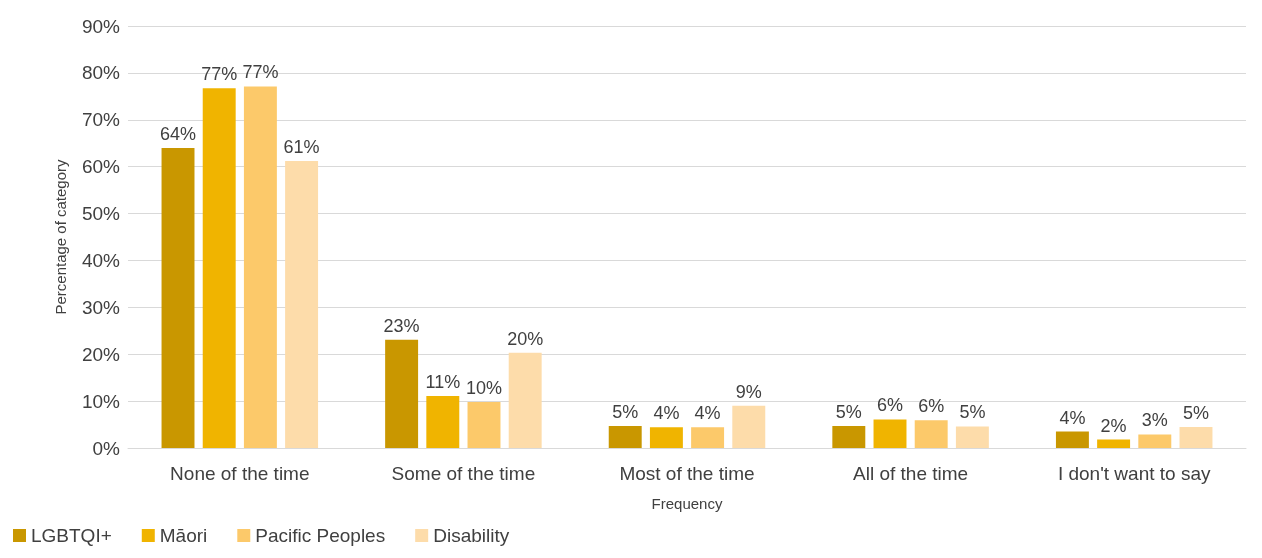  What do you see at coordinates (320, 535) in the screenshot?
I see `legend-label: Pacific Peoples` at bounding box center [320, 535].